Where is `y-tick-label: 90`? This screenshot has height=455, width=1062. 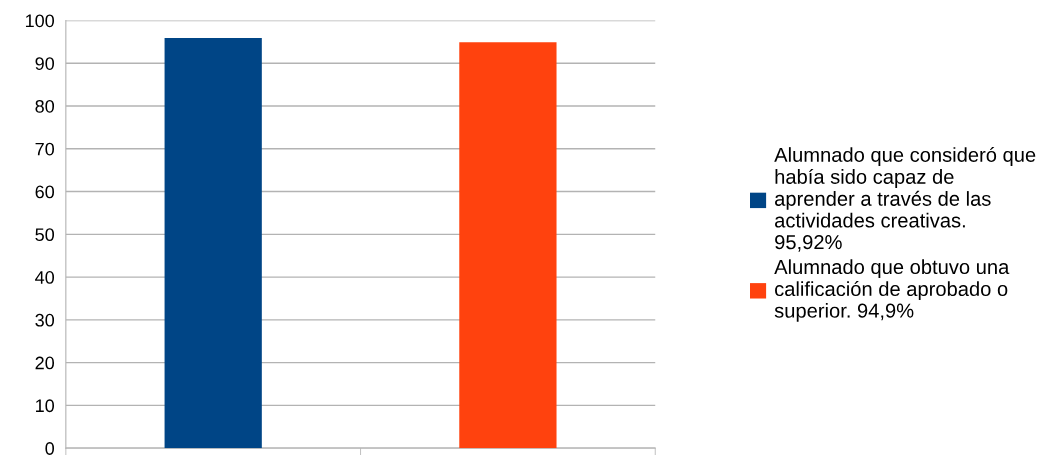 y-tick-label: 90 is located at coordinates (45, 63).